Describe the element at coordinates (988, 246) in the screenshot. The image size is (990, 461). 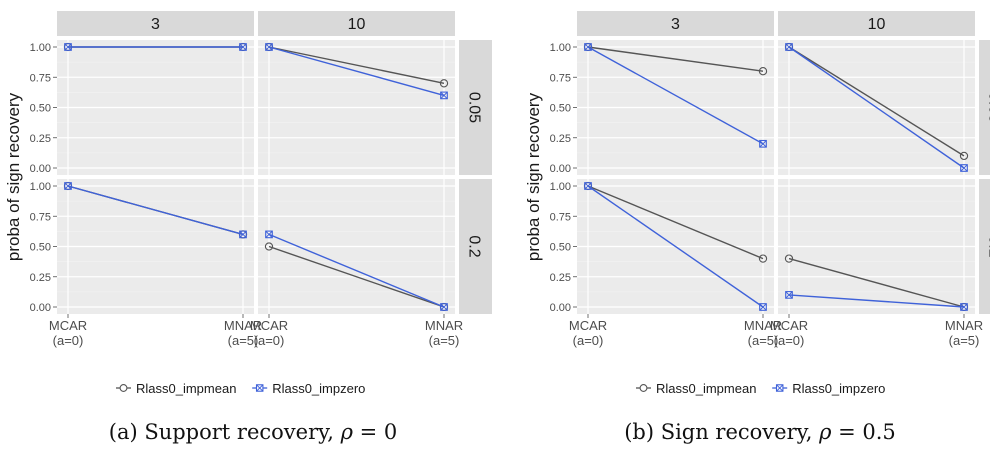
I see `facet-label-row: 0.2` at that location.